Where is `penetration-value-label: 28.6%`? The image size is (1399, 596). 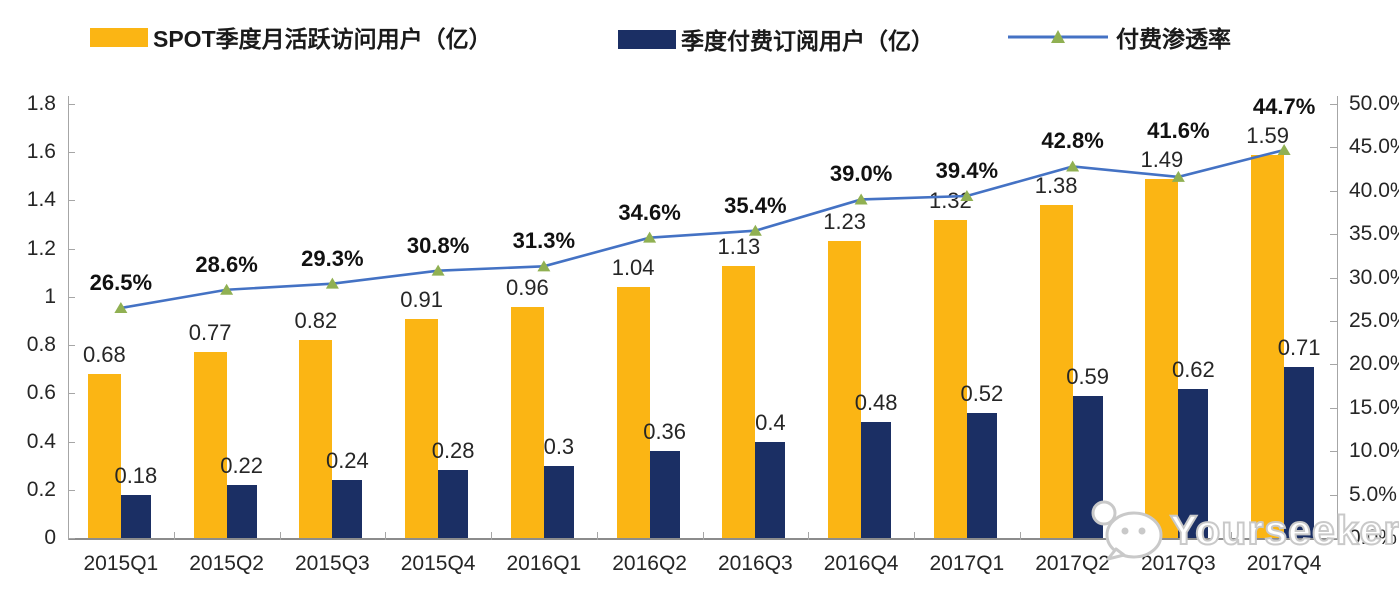
penetration-value-label: 28.6% is located at coordinates (226, 264).